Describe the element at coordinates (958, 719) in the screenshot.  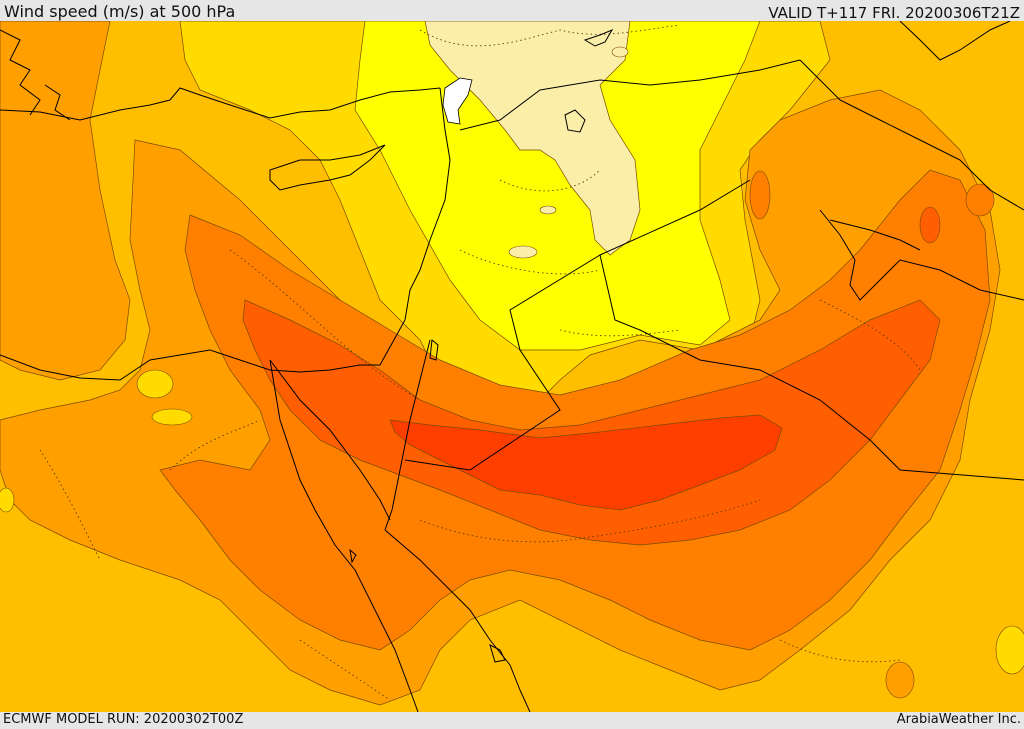
I see `credit-label: ArabiaWeather Inc.` at that location.